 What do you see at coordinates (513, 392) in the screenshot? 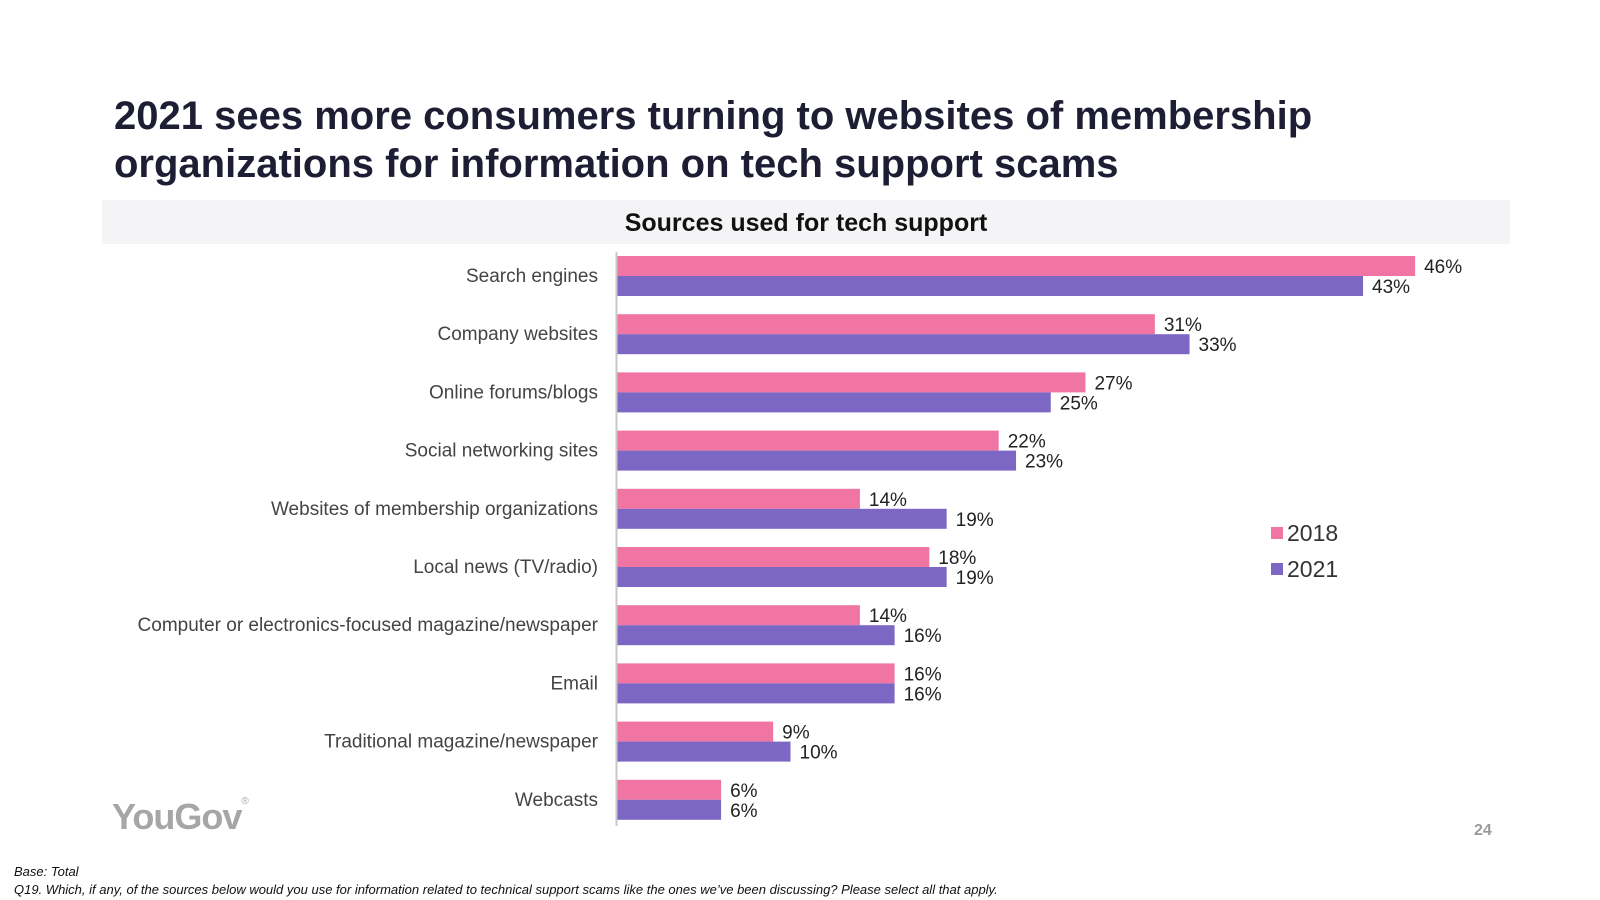
I see `category-label-online-forums-blogs: Online forums/blogs` at bounding box center [513, 392].